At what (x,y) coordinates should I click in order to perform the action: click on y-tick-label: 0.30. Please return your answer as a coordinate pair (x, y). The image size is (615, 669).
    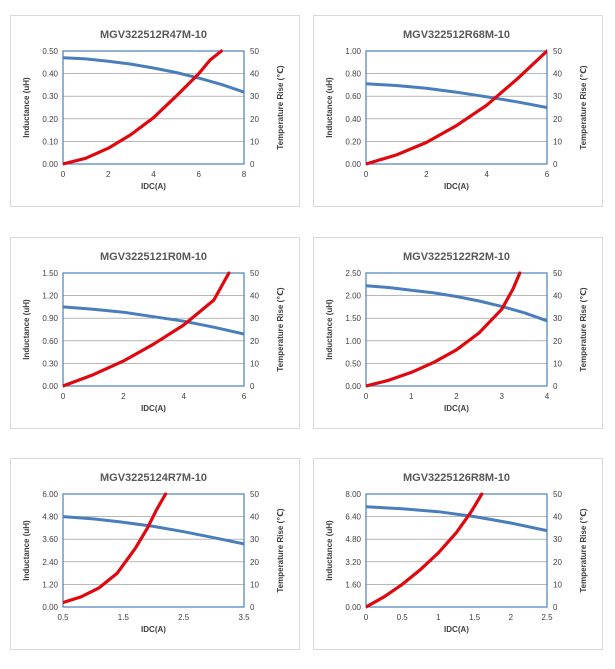
    Looking at the image, I should click on (50, 96).